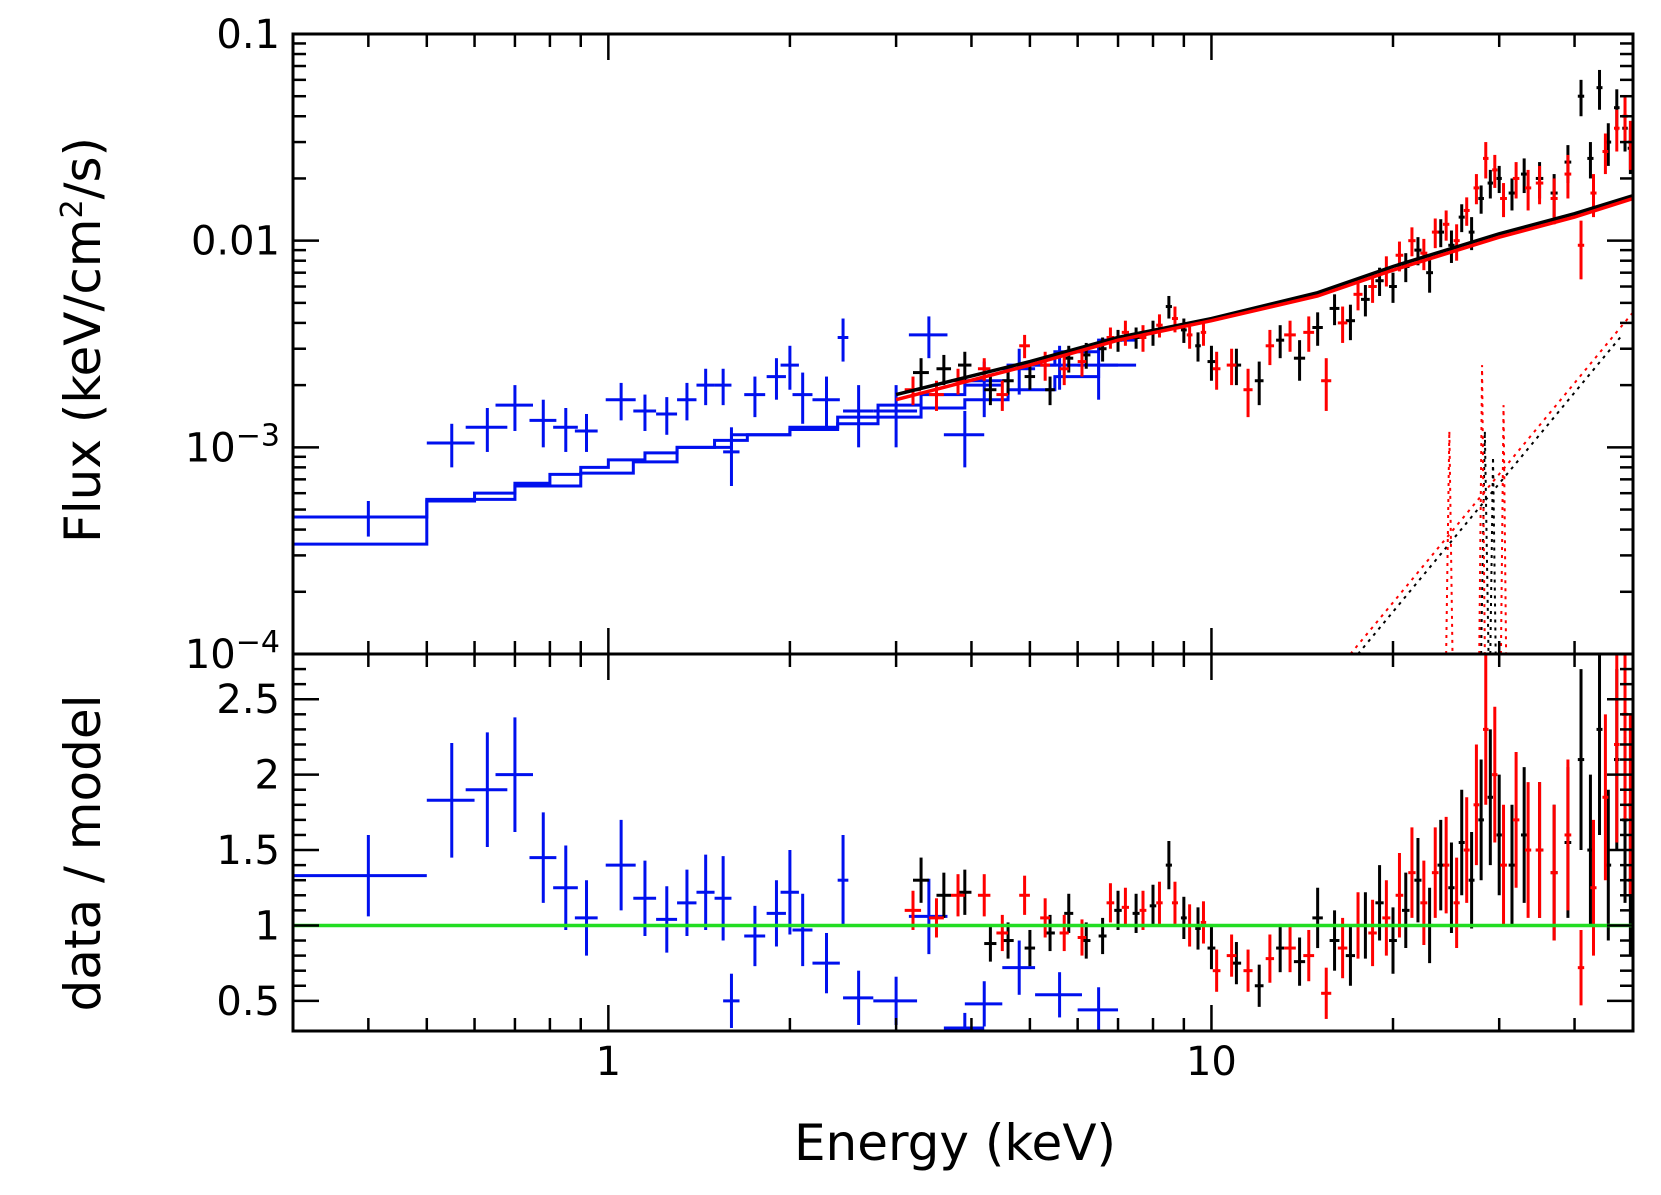 The height and width of the screenshot is (1195, 1661). What do you see at coordinates (1211, 1062) in the screenshot?
I see `x-tick-label: 10` at bounding box center [1211, 1062].